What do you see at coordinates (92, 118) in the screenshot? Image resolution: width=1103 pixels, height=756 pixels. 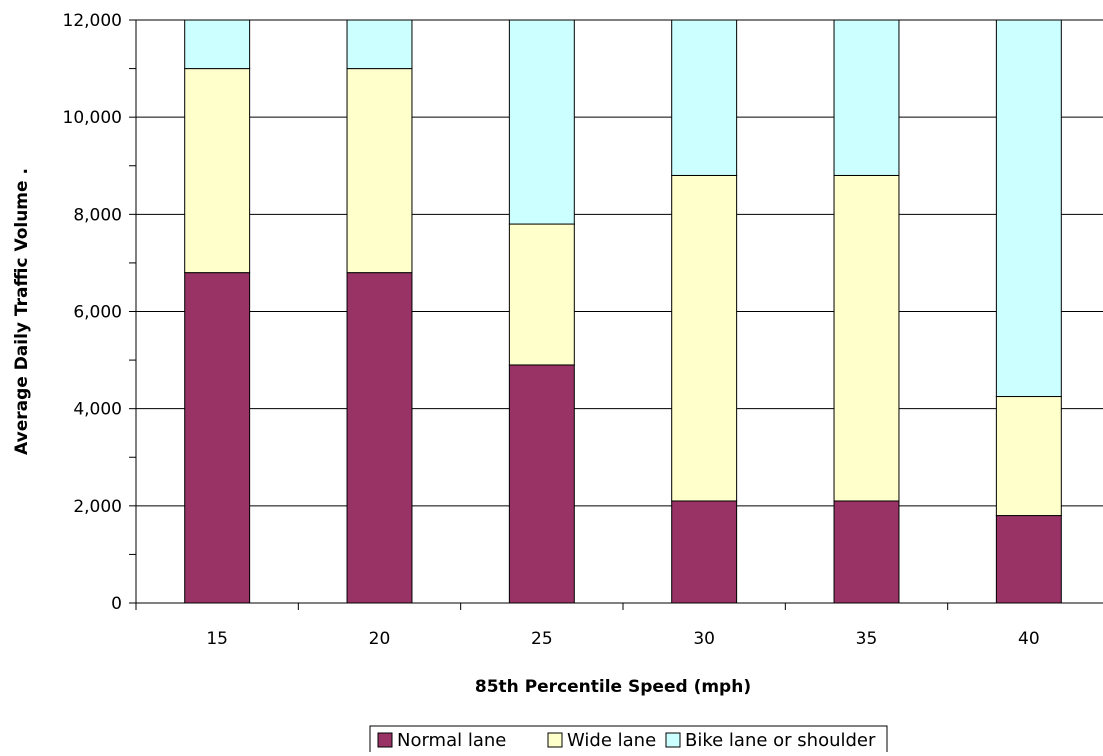 I see `y-tick-label: 10,000` at bounding box center [92, 118].